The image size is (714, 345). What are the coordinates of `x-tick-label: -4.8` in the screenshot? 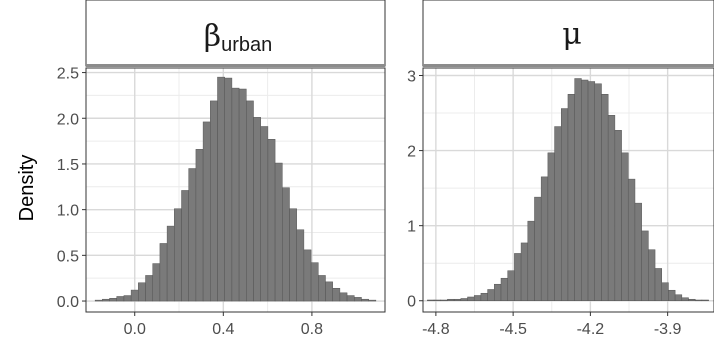 It's located at (436, 329).